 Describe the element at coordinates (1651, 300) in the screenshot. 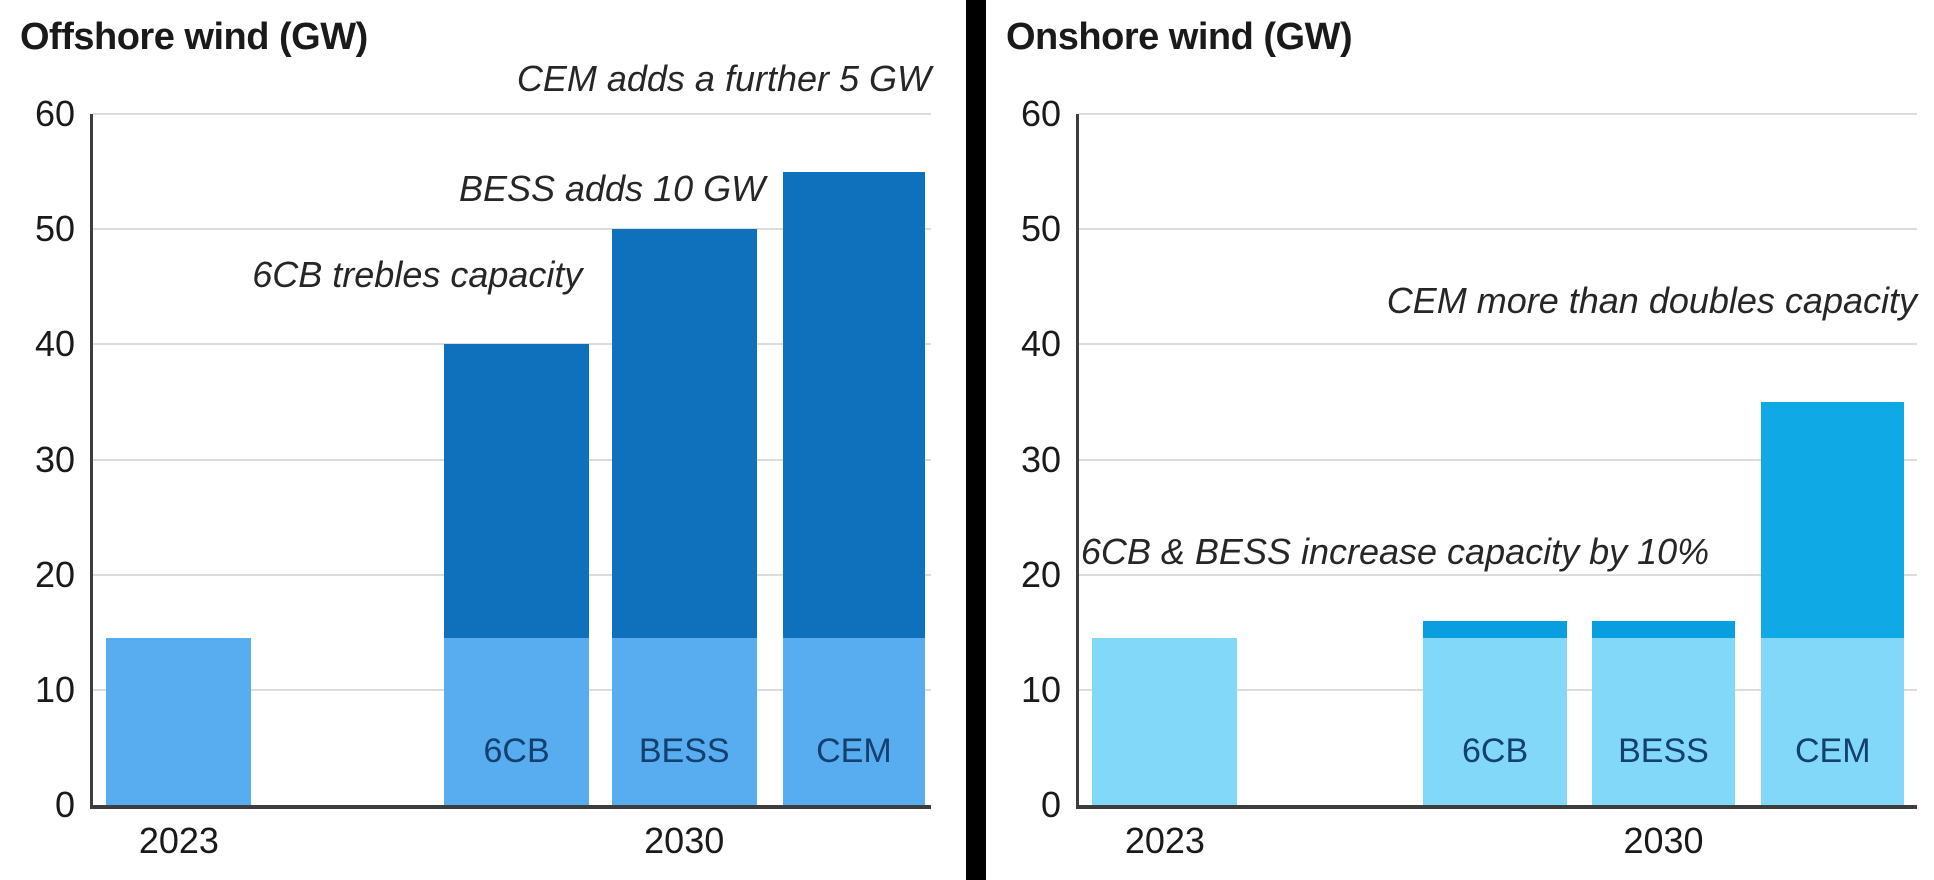

I see `annotation-1-0: CEM more than doubles capacity` at that location.